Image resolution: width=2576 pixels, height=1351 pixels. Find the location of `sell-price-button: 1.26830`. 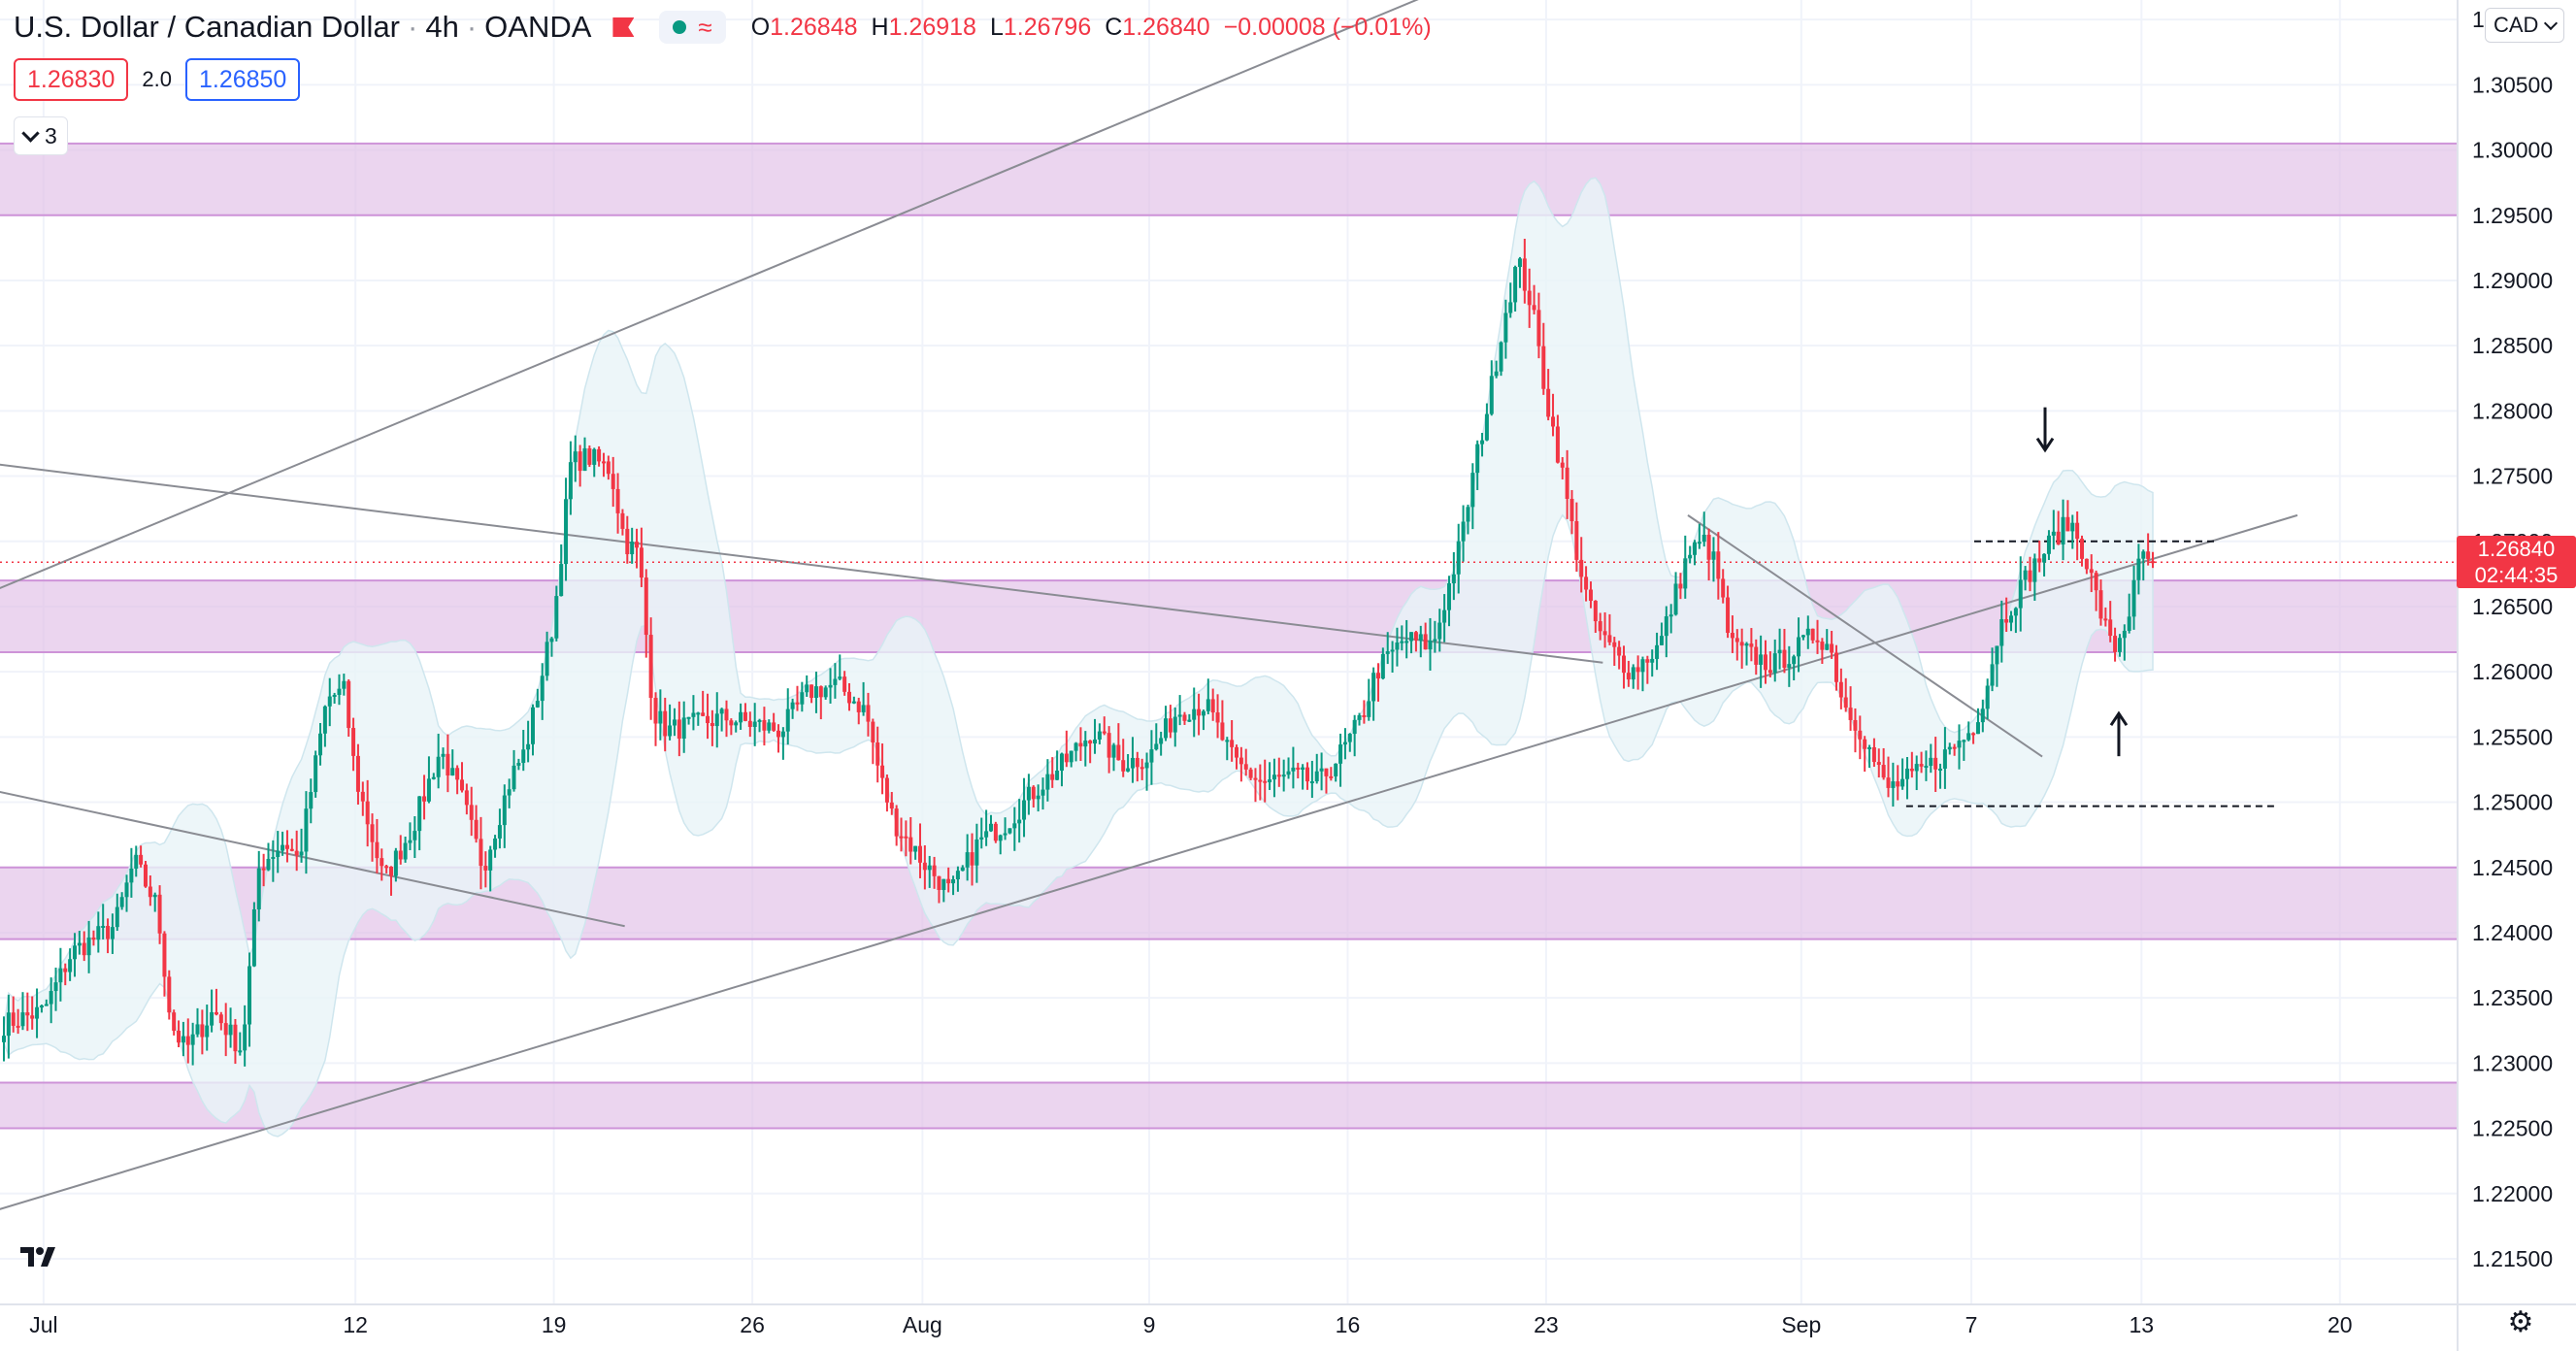

sell-price-button: 1.26830 is located at coordinates (71, 79).